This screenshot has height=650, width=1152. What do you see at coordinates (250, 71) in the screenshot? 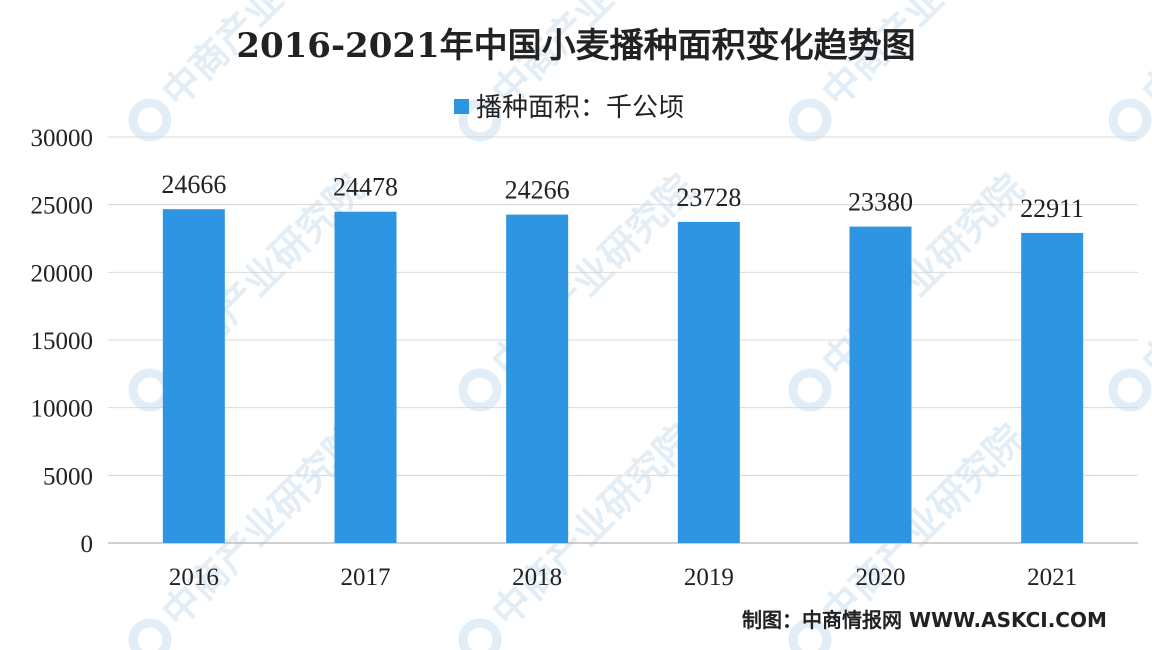
I see `watermark-0: 中商产业研究院` at bounding box center [250, 71].